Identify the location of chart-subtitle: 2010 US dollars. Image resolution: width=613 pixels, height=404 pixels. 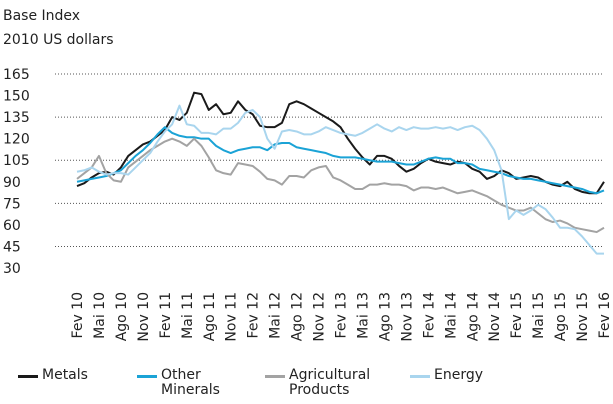
(58, 40).